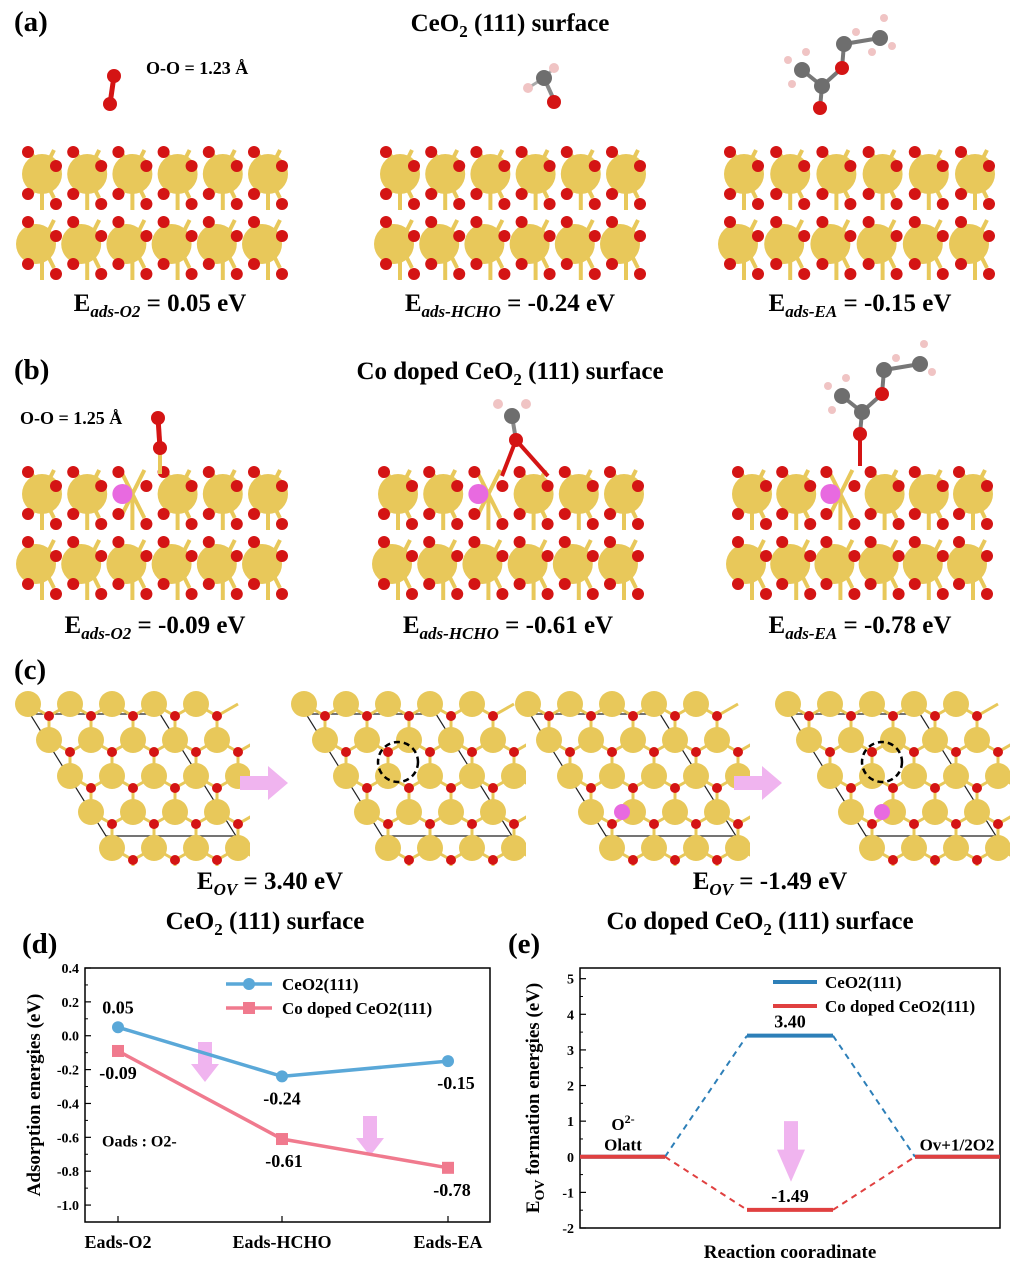  Describe the element at coordinates (71, 1037) in the screenshot. I see `y-tick-label: 0.0` at that location.